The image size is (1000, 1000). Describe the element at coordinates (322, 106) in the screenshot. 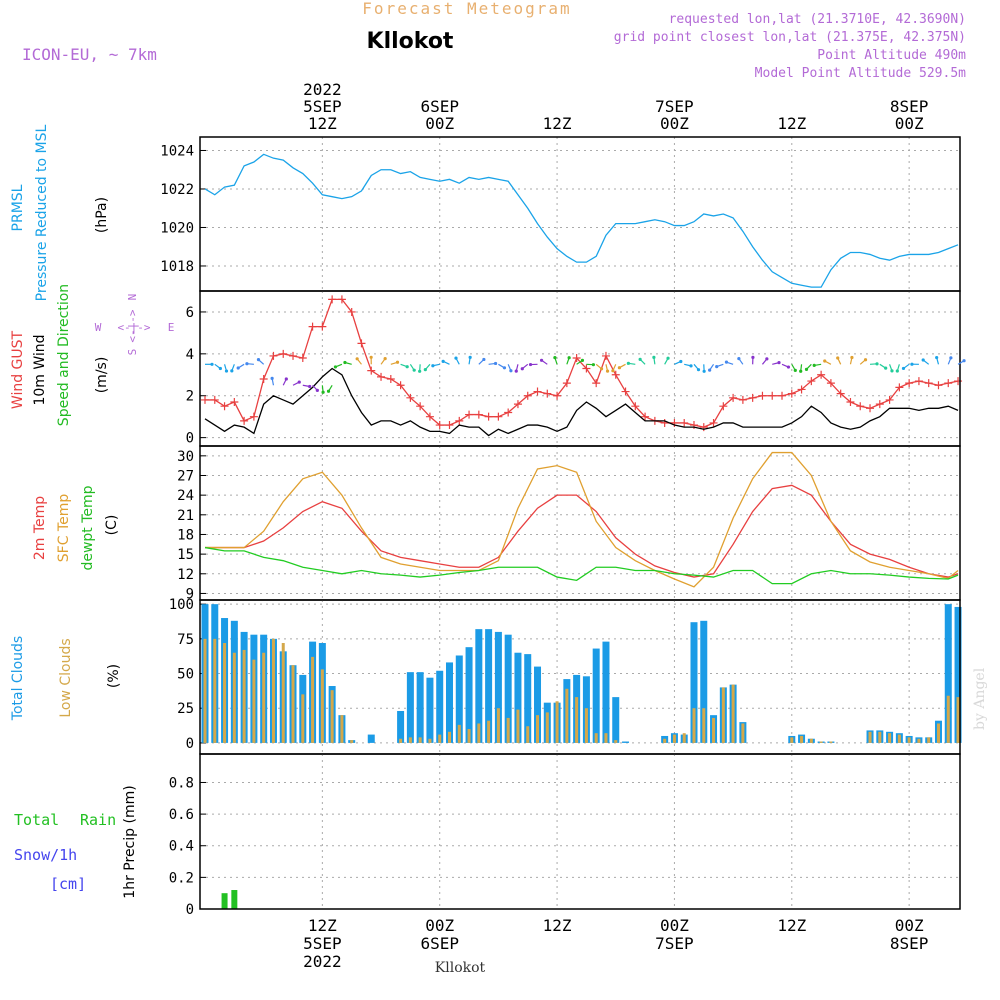

I see `top-time-label: 5SEP` at that location.